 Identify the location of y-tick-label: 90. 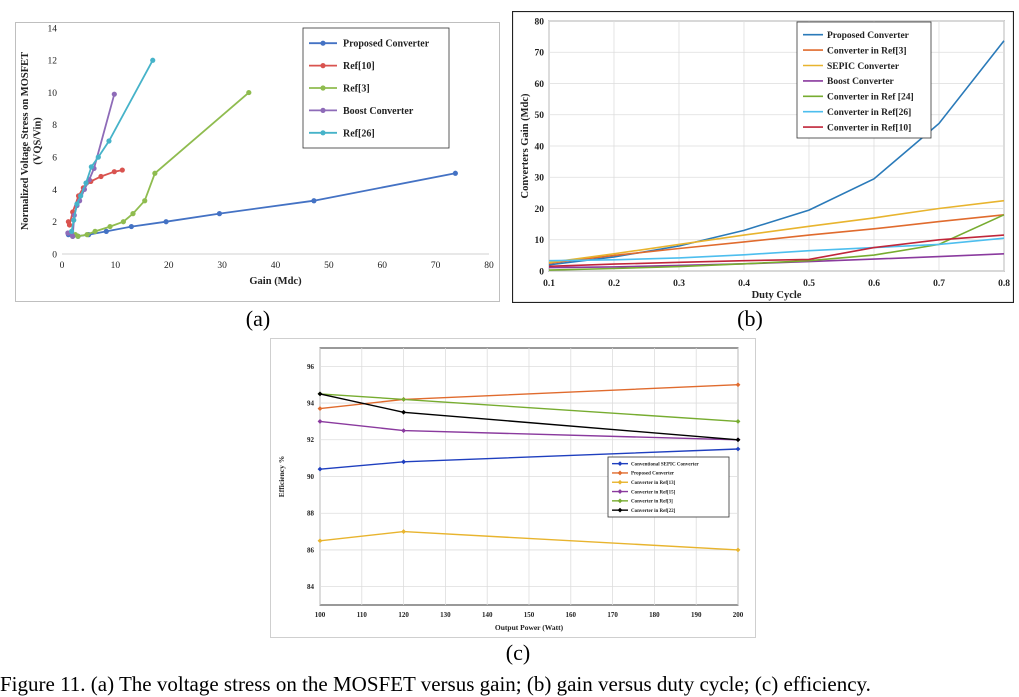
(311, 477).